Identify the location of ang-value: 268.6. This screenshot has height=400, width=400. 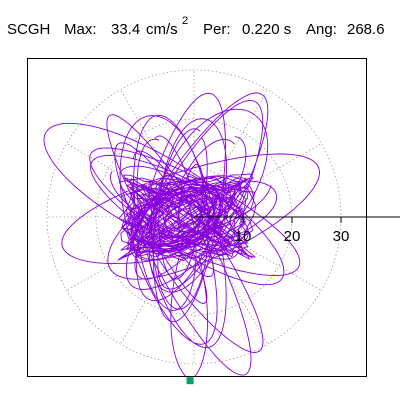
(366, 29).